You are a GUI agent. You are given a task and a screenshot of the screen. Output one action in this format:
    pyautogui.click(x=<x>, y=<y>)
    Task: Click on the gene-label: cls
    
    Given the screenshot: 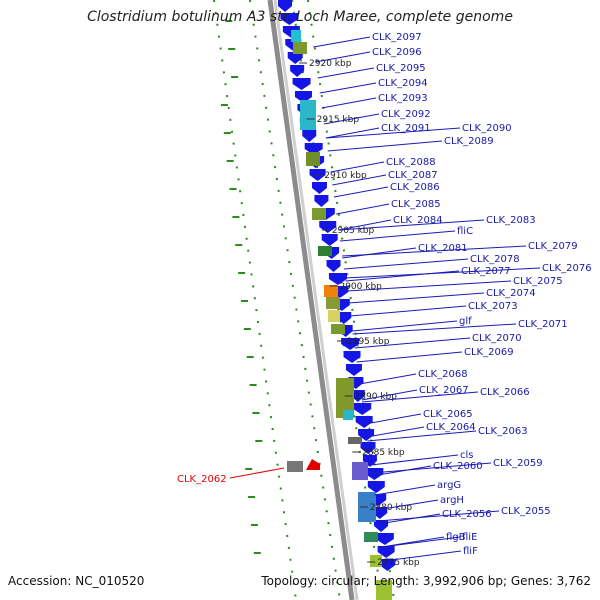 What is the action you would take?
    pyautogui.click(x=467, y=455)
    